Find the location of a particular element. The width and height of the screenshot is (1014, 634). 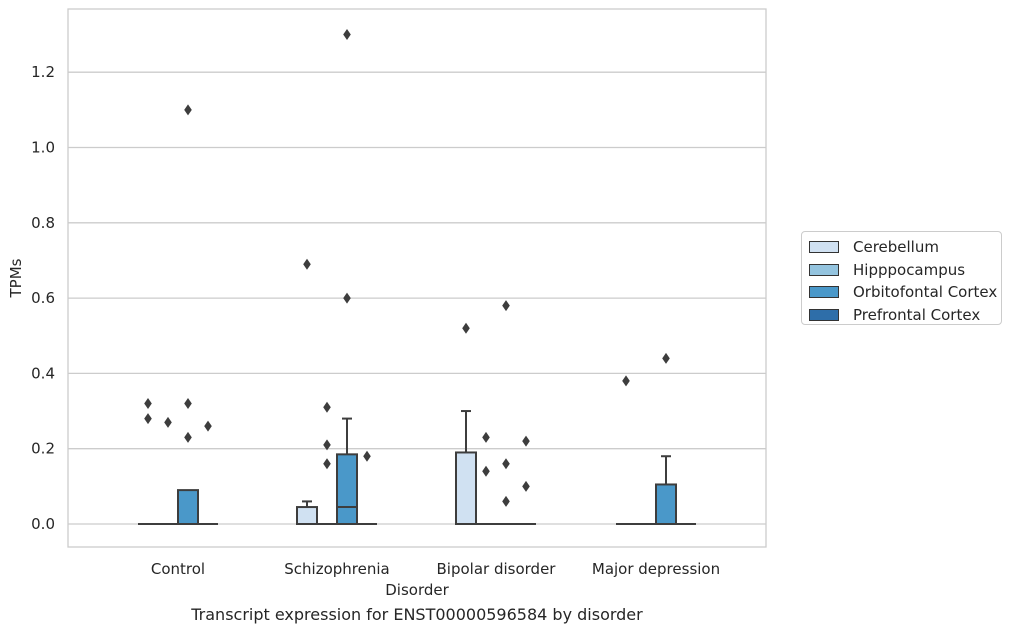

y-tick-label: 0.6 is located at coordinates (43, 298).